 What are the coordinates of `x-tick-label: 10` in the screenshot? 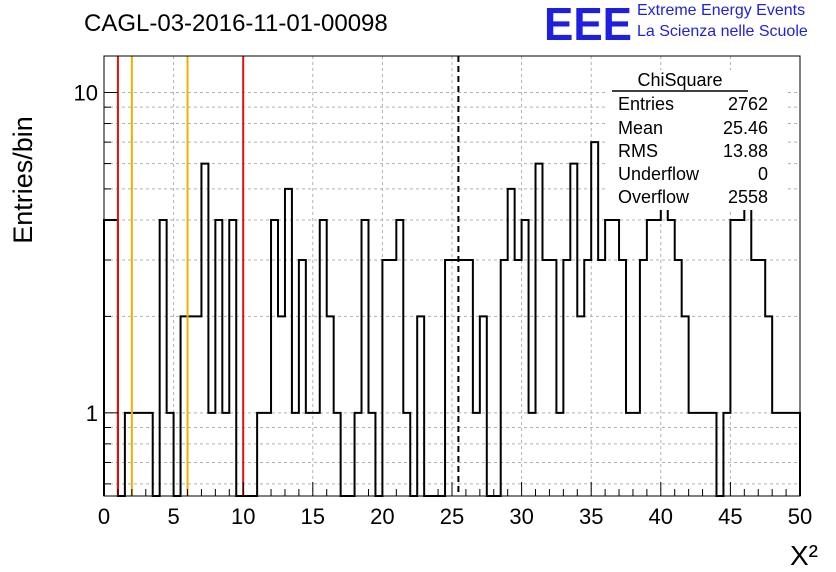 It's located at (243, 516).